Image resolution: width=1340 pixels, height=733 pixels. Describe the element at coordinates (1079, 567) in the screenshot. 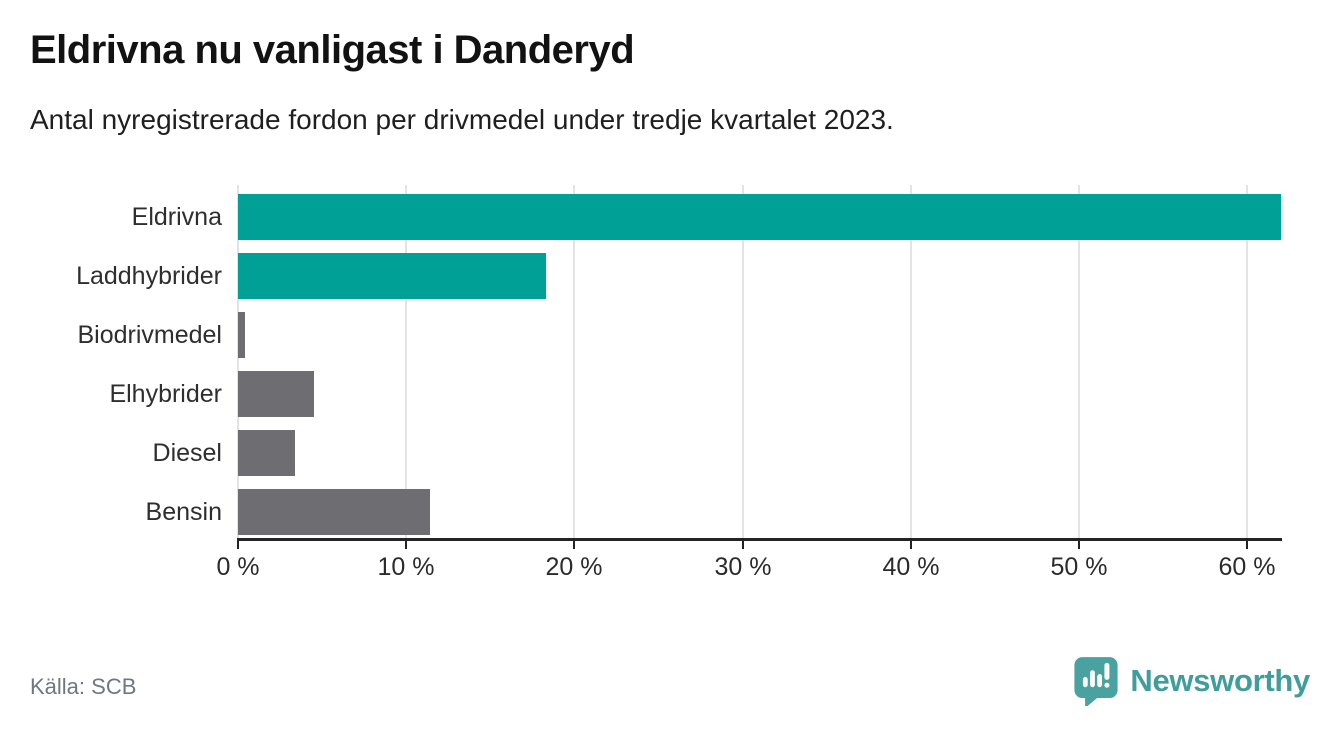

I see `x-axis-tick-label: 50 %` at that location.